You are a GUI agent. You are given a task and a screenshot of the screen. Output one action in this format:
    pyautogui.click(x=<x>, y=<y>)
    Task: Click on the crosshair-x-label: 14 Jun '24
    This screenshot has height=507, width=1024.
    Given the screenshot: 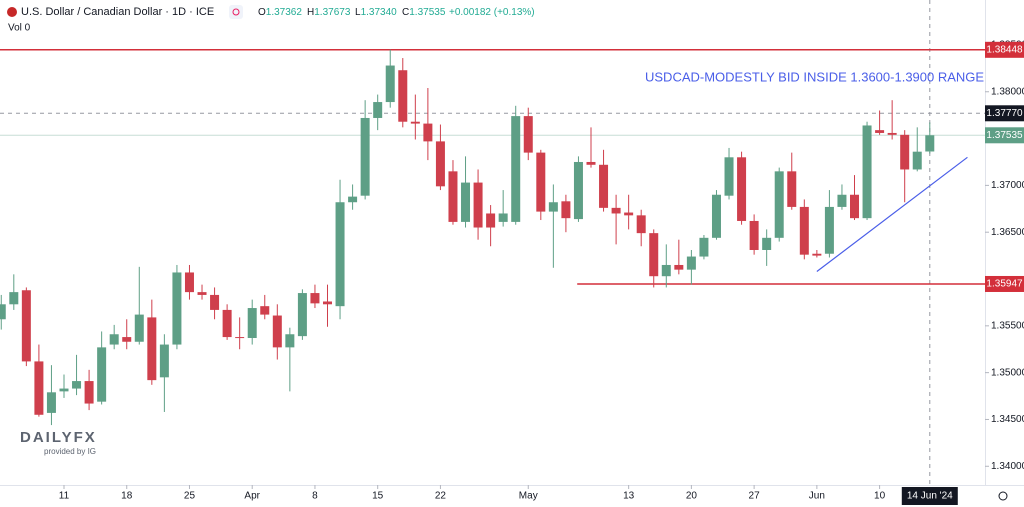 What is the action you would take?
    pyautogui.click(x=930, y=496)
    